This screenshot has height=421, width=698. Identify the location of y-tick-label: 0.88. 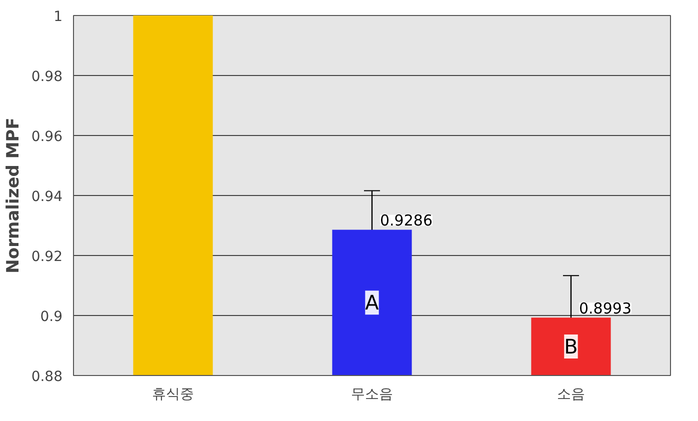
(46, 377).